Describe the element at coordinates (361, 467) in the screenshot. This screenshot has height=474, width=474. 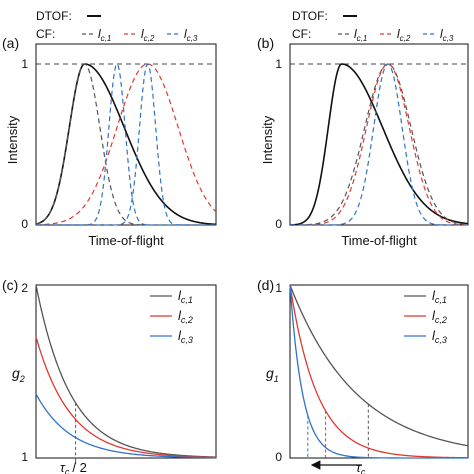
I see `tau-annotation: τc` at that location.